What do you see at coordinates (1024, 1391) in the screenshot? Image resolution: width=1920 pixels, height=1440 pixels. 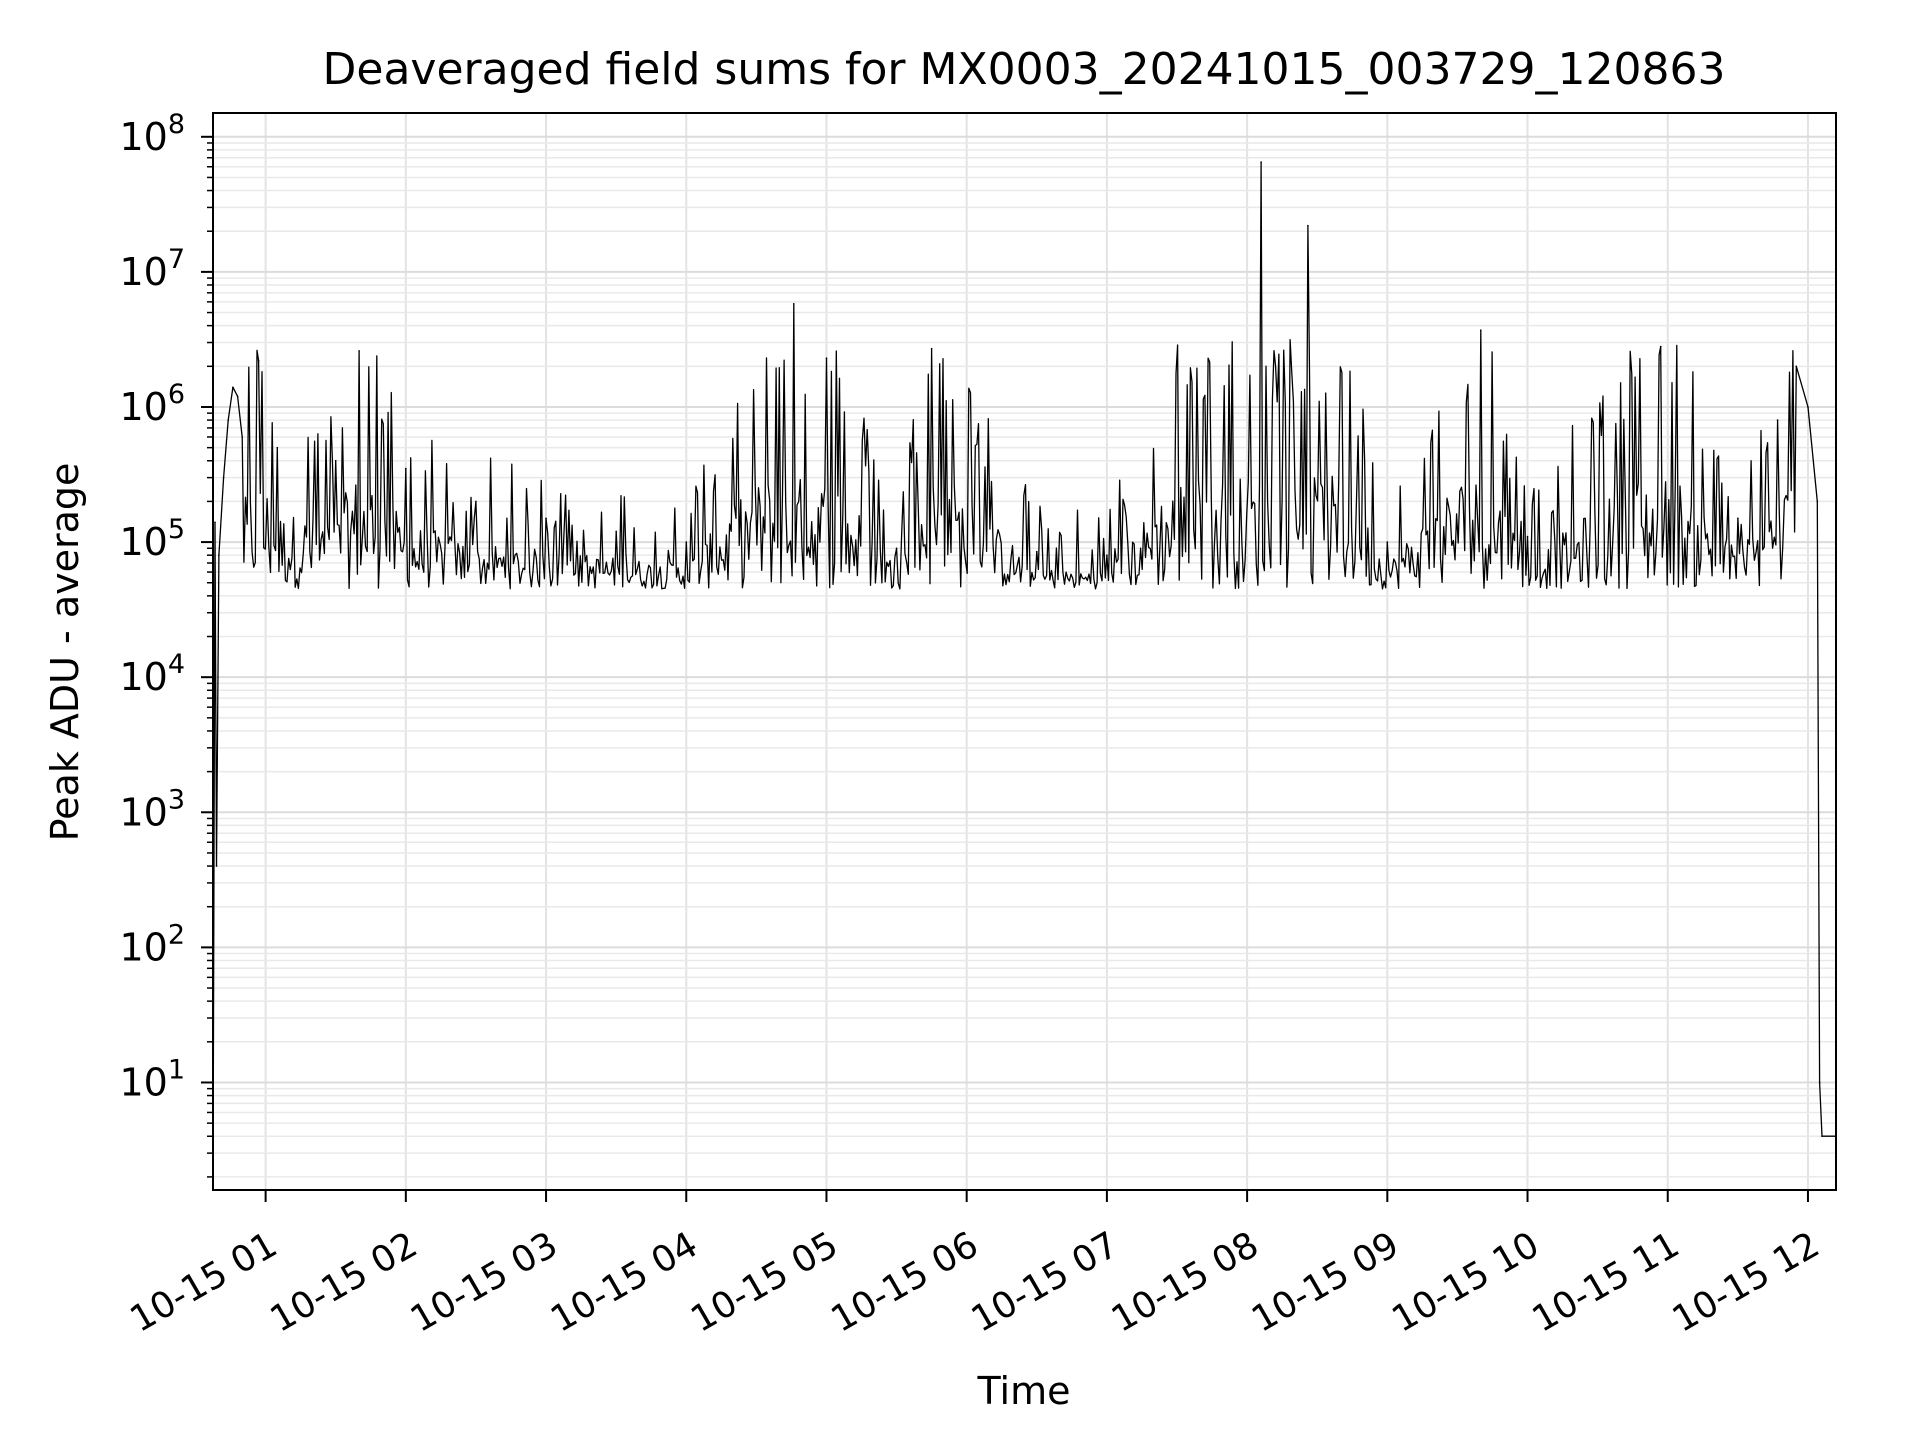 I see `x-axis-label: Time` at bounding box center [1024, 1391].